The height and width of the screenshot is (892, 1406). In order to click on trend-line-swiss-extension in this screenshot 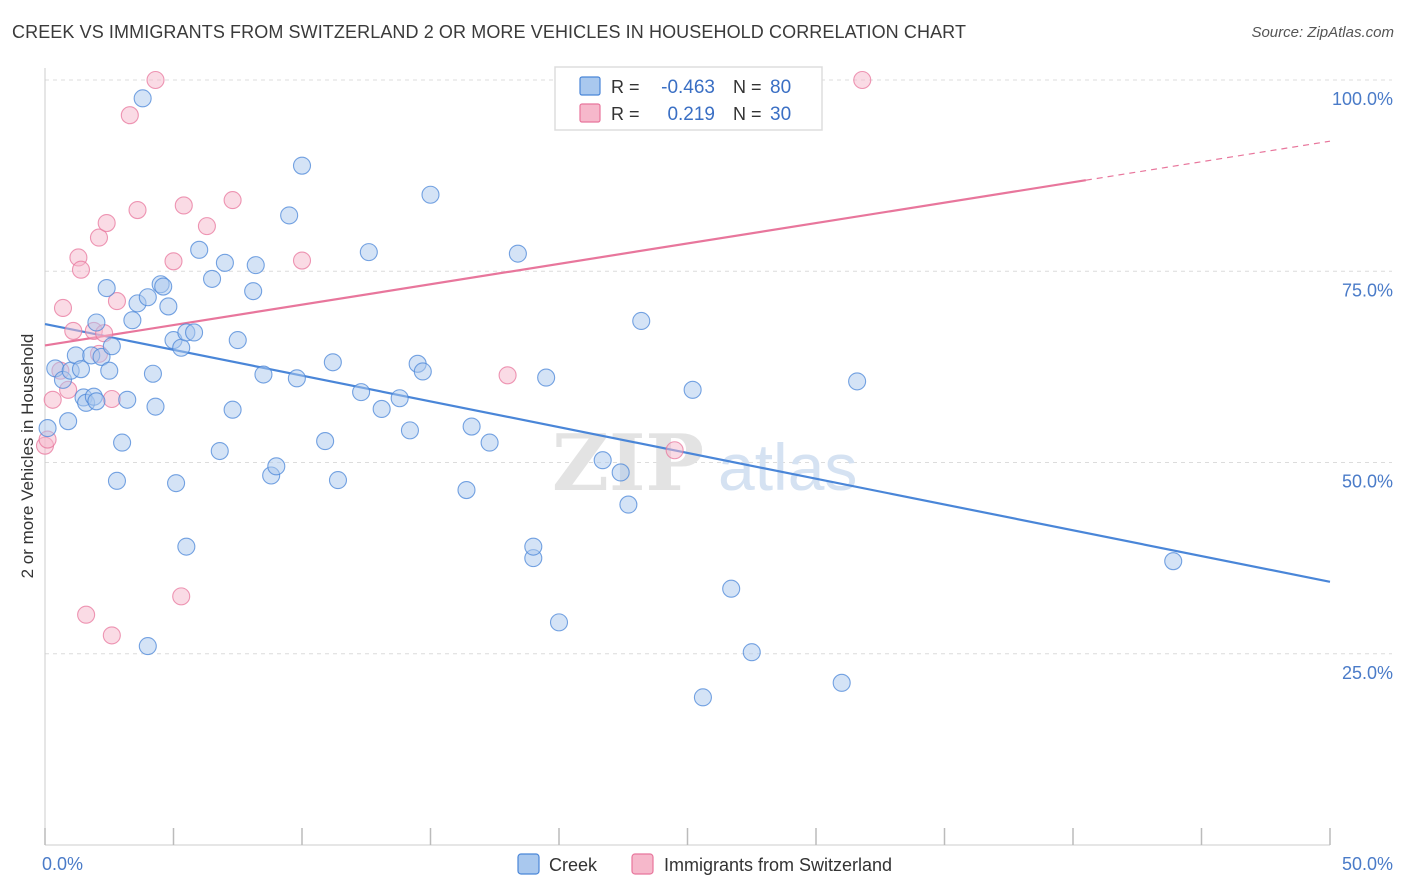, I will do `click(1208, 160)`.